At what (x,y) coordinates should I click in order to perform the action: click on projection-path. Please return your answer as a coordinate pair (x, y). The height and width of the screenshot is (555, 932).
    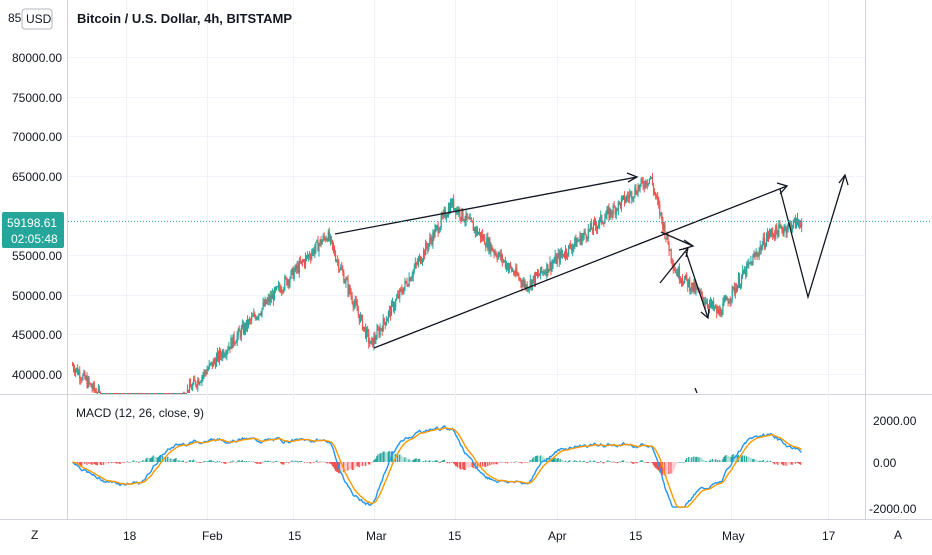
    Looking at the image, I should click on (812, 237).